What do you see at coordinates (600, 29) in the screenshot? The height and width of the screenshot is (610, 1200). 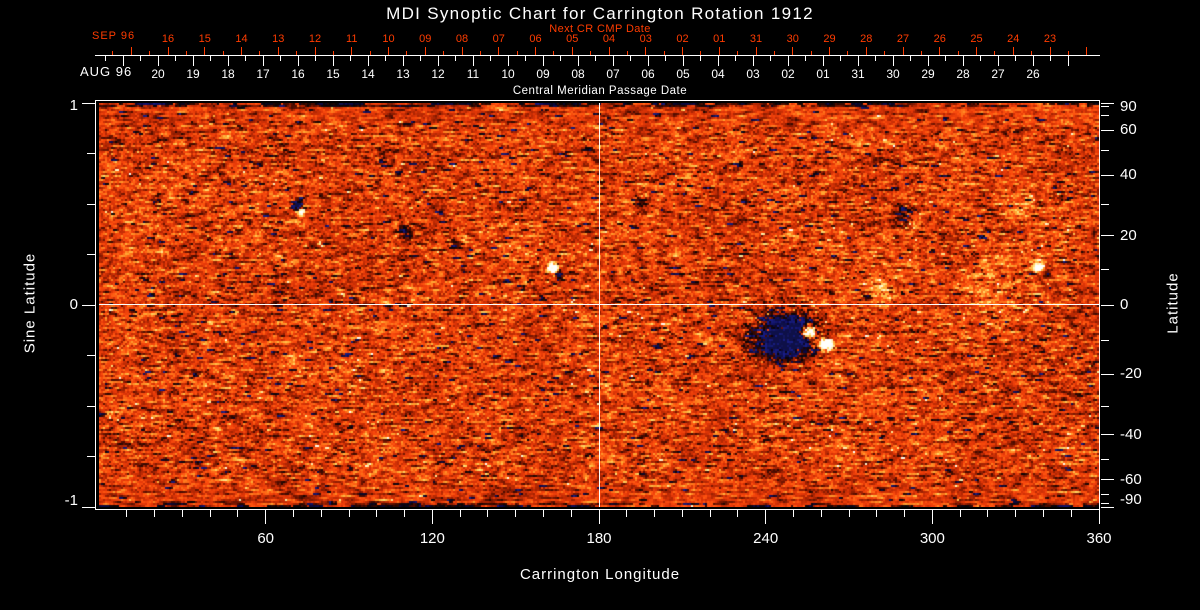 I see `next-cr-cmp-date-label: Next CR CMP Date` at bounding box center [600, 29].